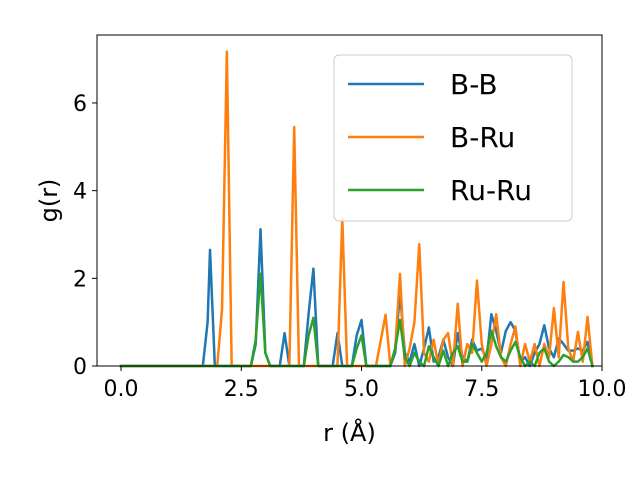 This screenshot has width=640, height=485. Describe the element at coordinates (474, 84) in the screenshot. I see `legend-label: B-B` at that location.